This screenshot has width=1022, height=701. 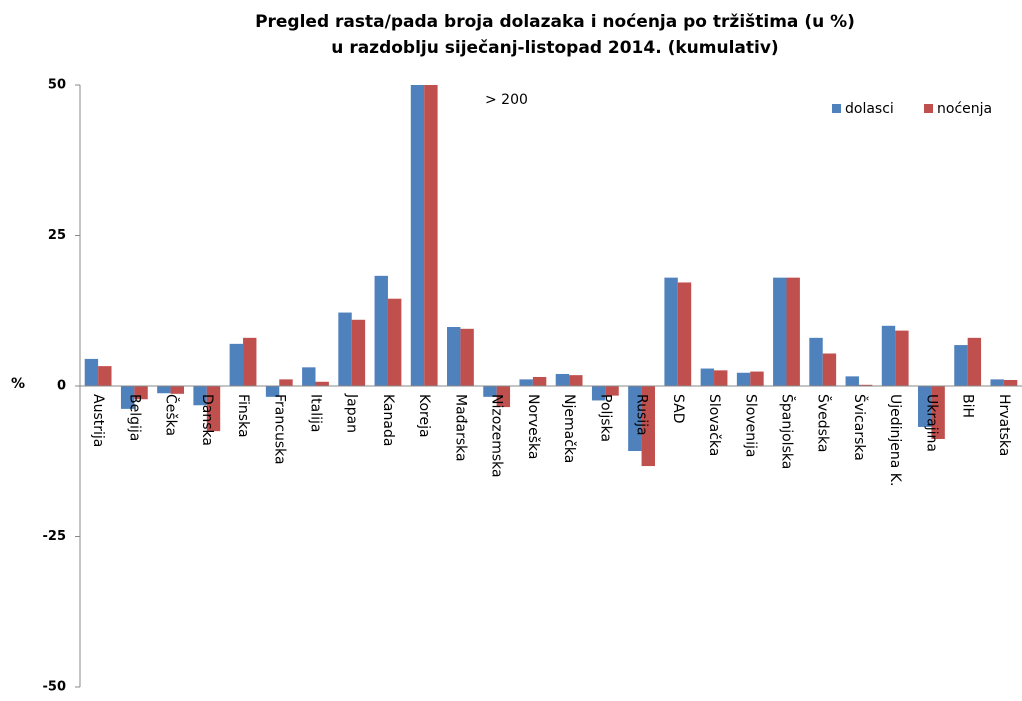 What do you see at coordinates (424, 416) in the screenshot?
I see `x-tick-label: Koreja` at bounding box center [424, 416].